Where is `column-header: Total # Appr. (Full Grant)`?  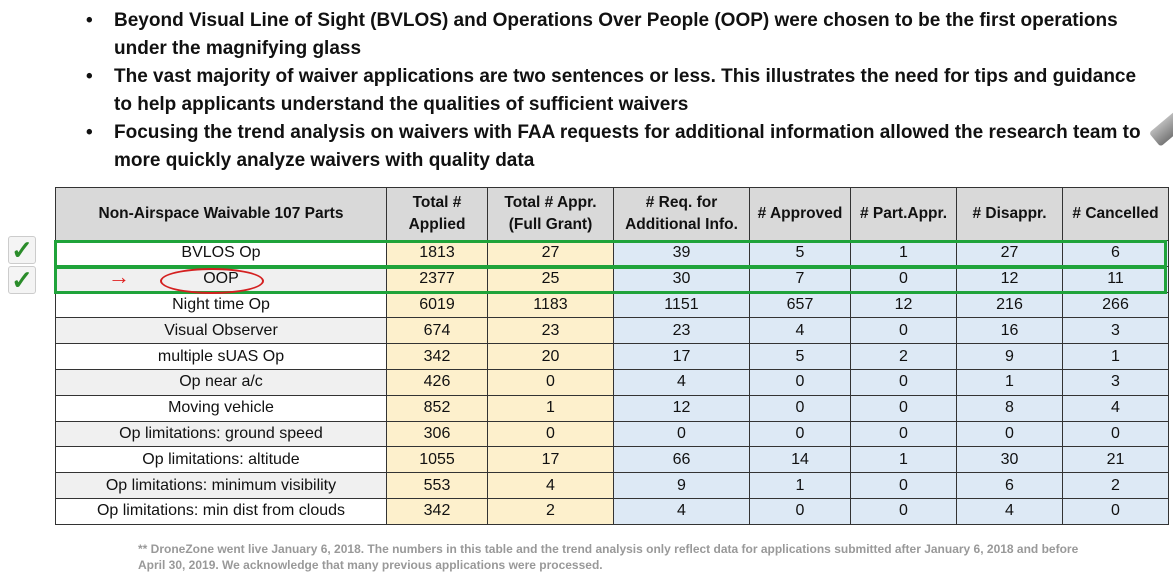
column-header: Total # Appr. (Full Grant) is located at coordinates (550, 214).